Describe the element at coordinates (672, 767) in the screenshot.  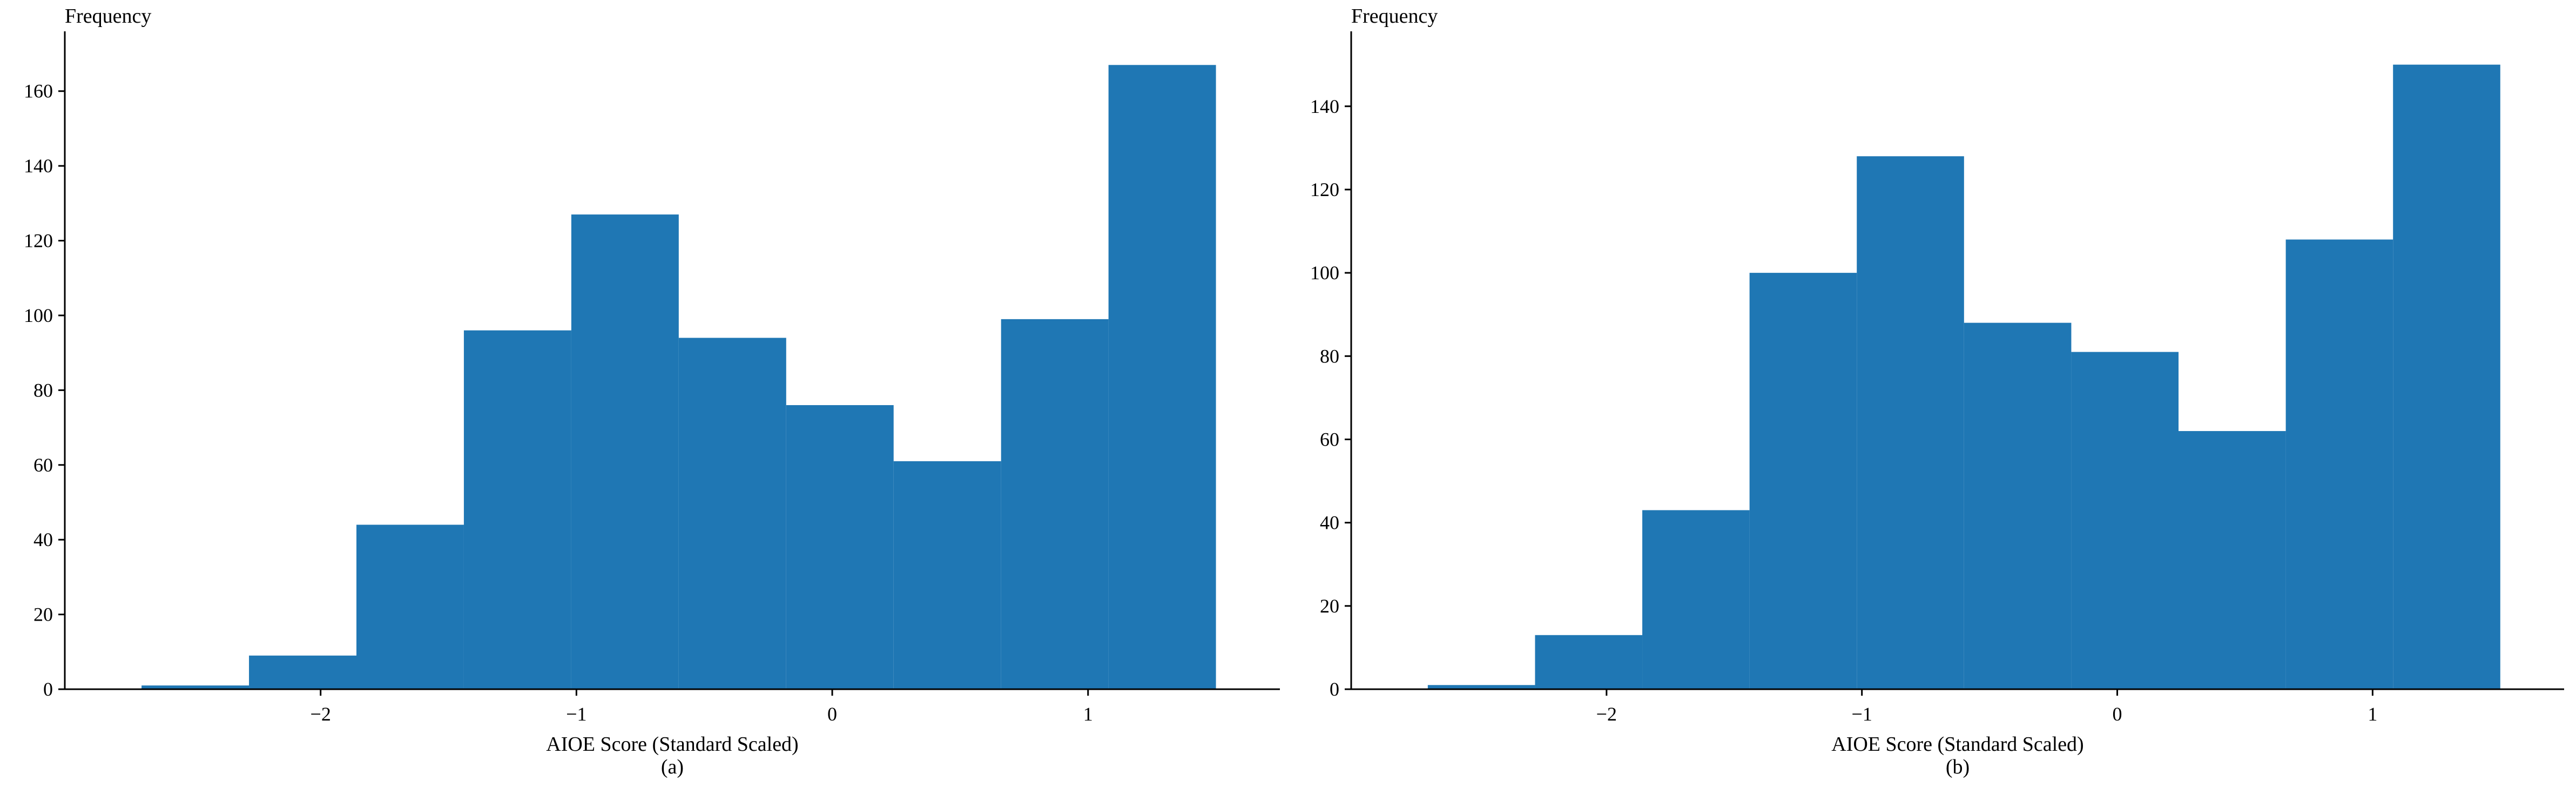
I see `panel-label: (a)` at that location.